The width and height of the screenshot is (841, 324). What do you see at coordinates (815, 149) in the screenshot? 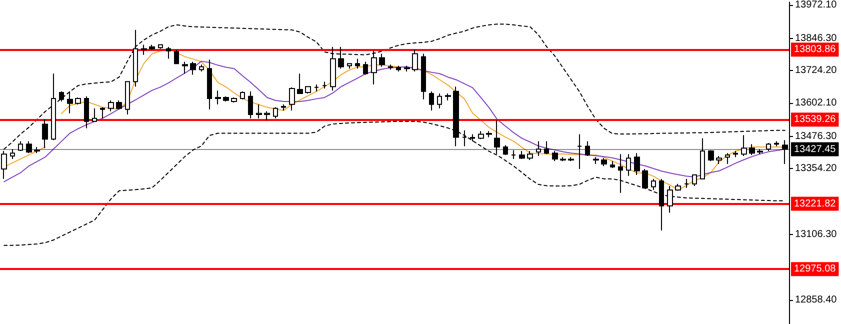
I see `ref-line-label: 13427.45` at bounding box center [815, 149].